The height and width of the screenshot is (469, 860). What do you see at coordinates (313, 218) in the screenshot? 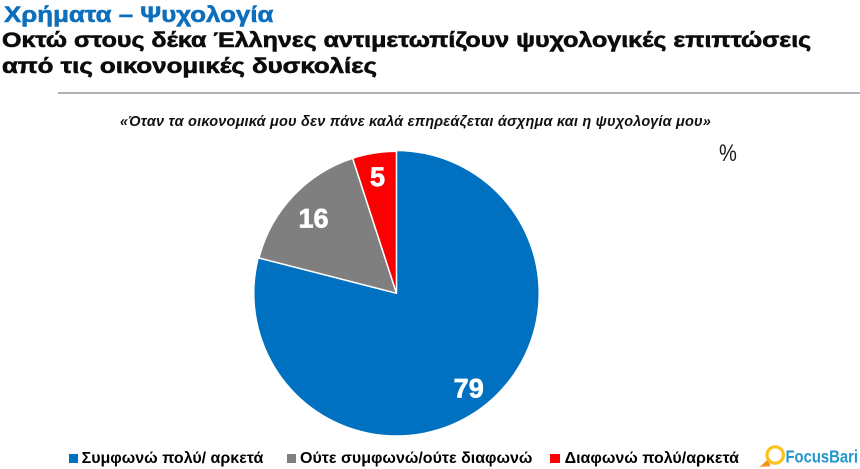
I see `svg-text: 16` at bounding box center [313, 218].